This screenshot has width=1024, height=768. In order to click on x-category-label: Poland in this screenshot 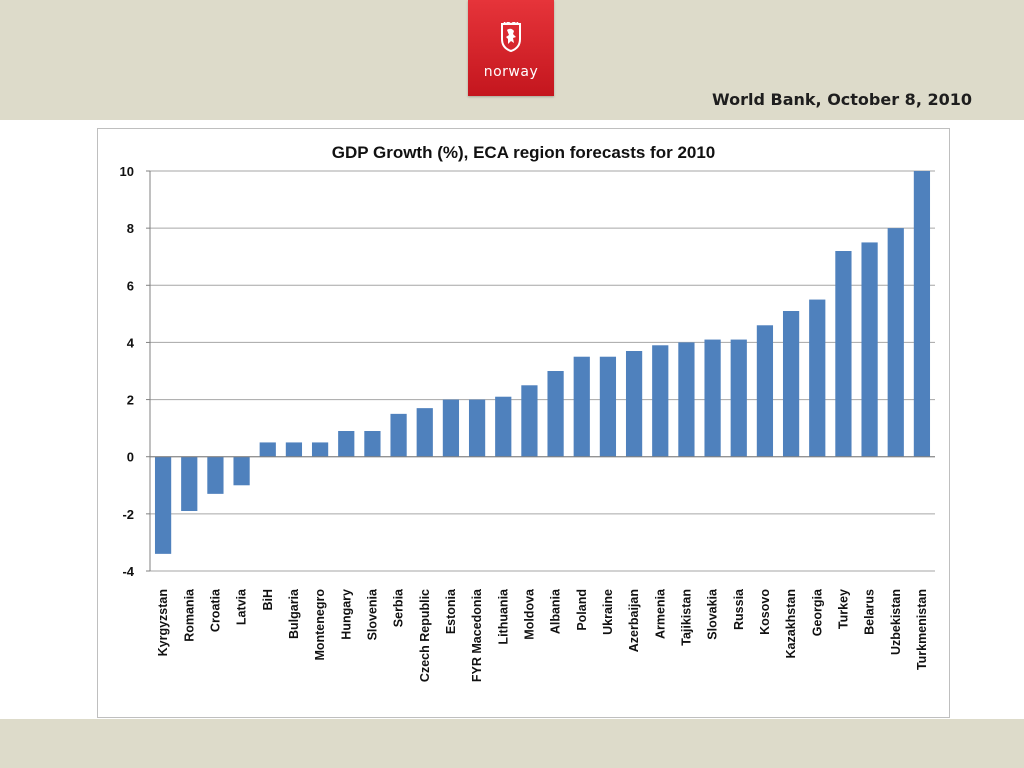, I will do `click(582, 610)`.